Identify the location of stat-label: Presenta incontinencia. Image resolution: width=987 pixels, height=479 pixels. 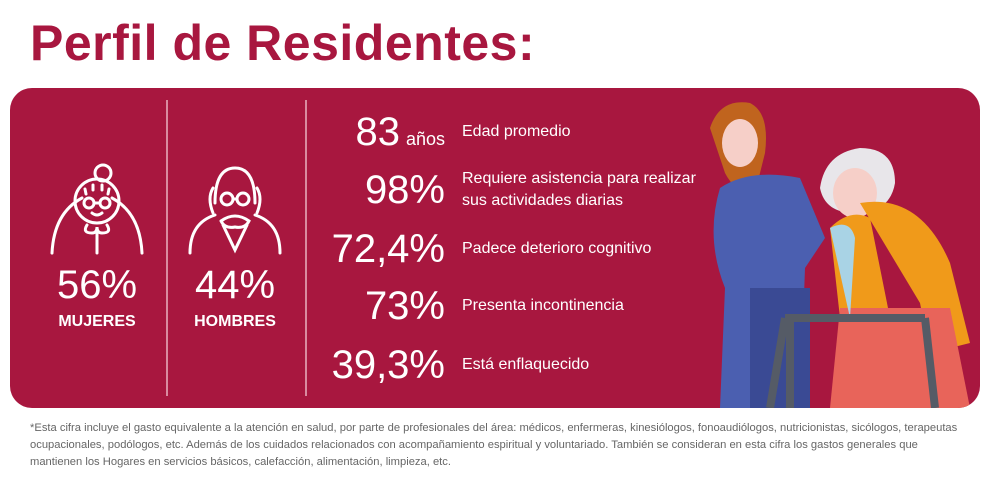
(543, 305).